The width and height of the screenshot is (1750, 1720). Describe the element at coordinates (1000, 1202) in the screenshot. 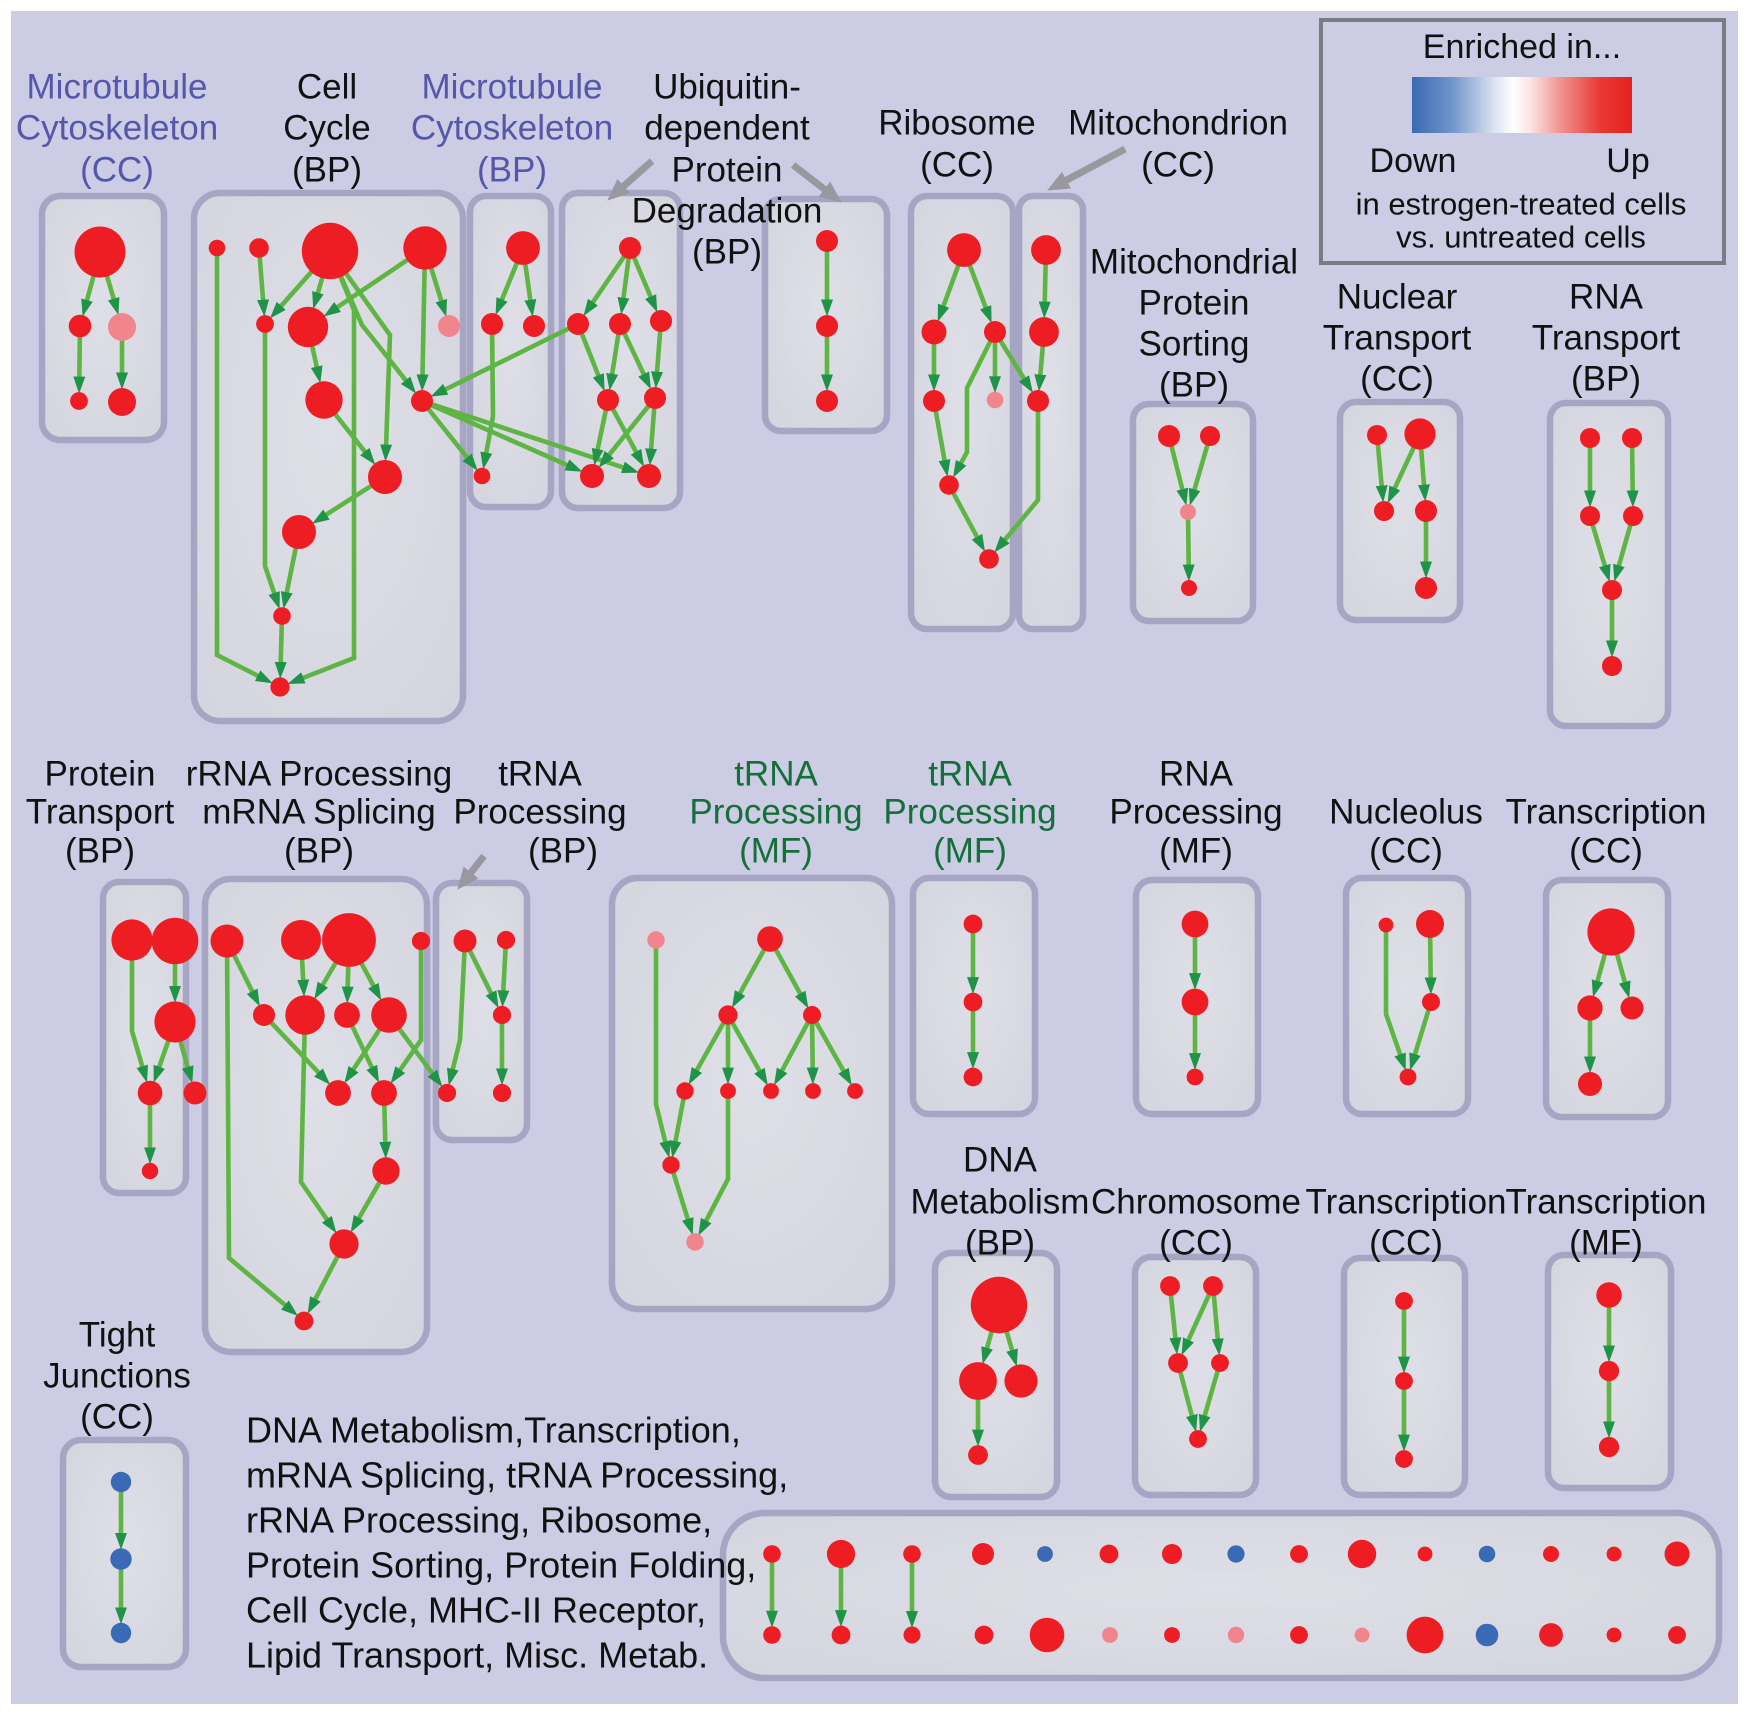

I see `svg-text: Metabolism` at that location.